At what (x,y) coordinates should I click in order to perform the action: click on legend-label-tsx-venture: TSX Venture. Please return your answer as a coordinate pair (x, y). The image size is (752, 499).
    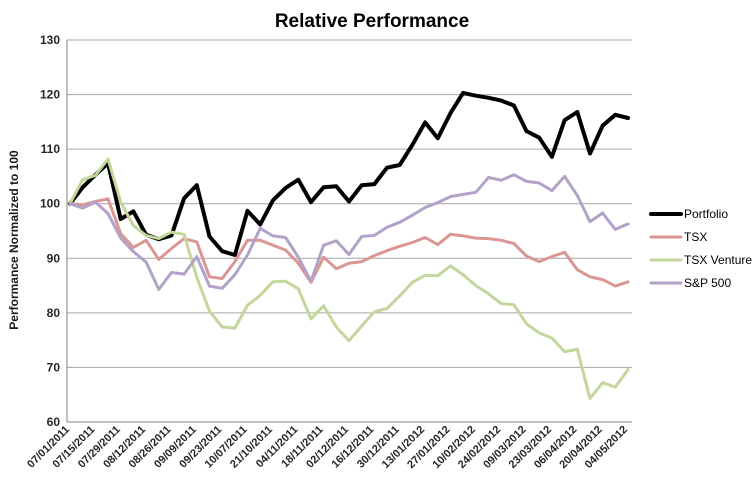
    Looking at the image, I should click on (718, 260).